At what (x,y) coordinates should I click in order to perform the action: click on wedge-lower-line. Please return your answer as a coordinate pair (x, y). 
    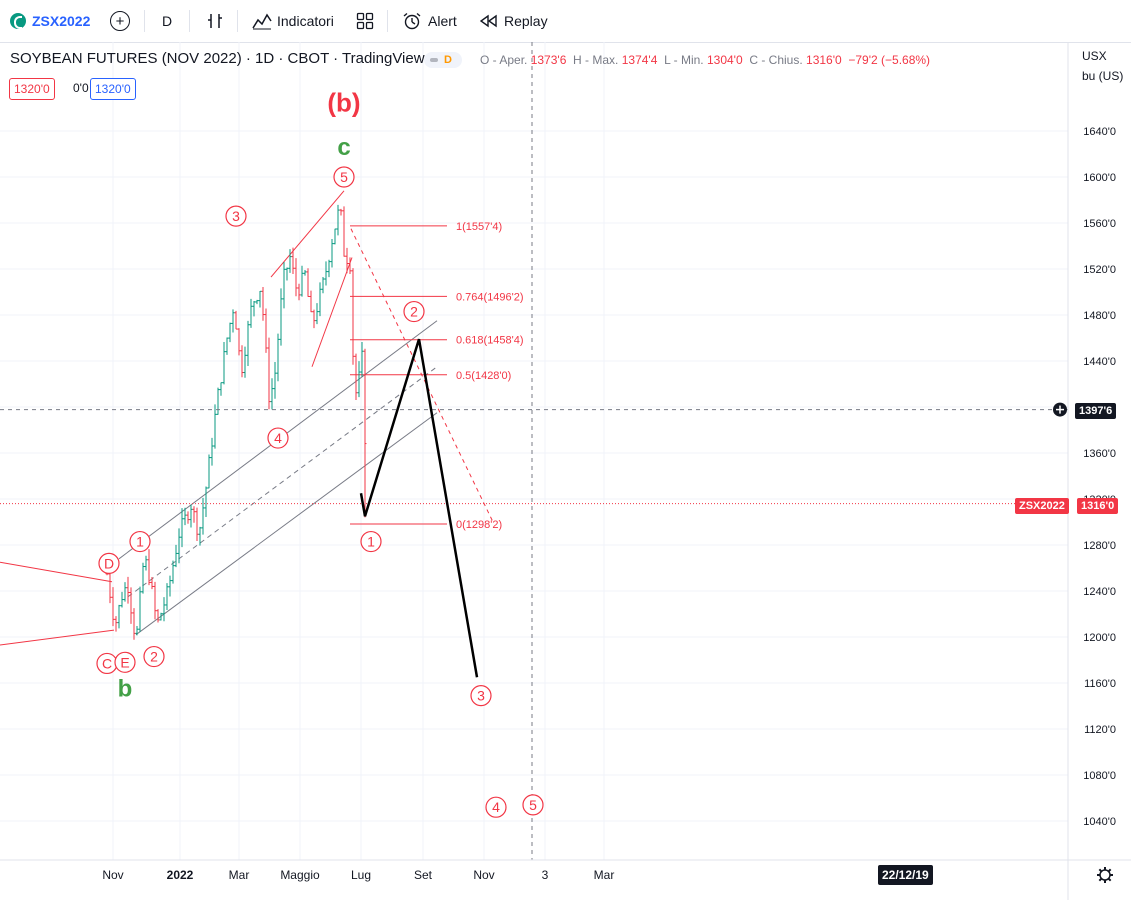
    Looking at the image, I should click on (332, 312).